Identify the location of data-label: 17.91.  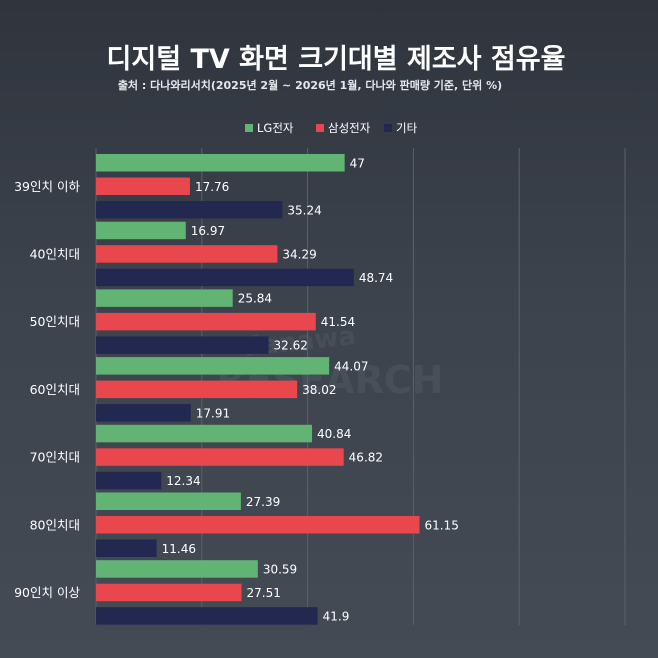
(213, 413).